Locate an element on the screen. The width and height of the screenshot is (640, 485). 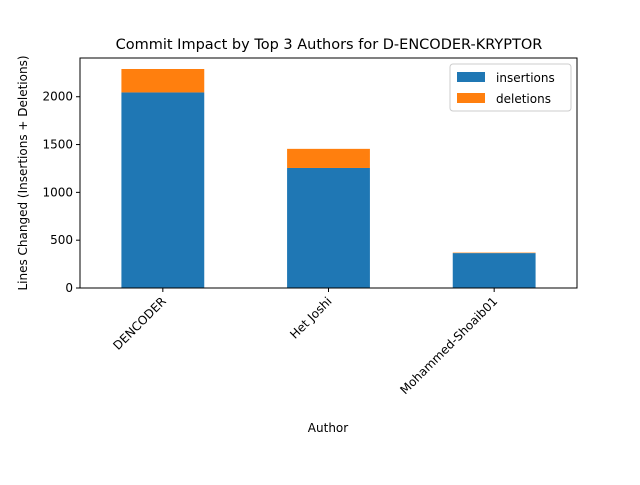
legend: insertions deletions is located at coordinates (510, 87).